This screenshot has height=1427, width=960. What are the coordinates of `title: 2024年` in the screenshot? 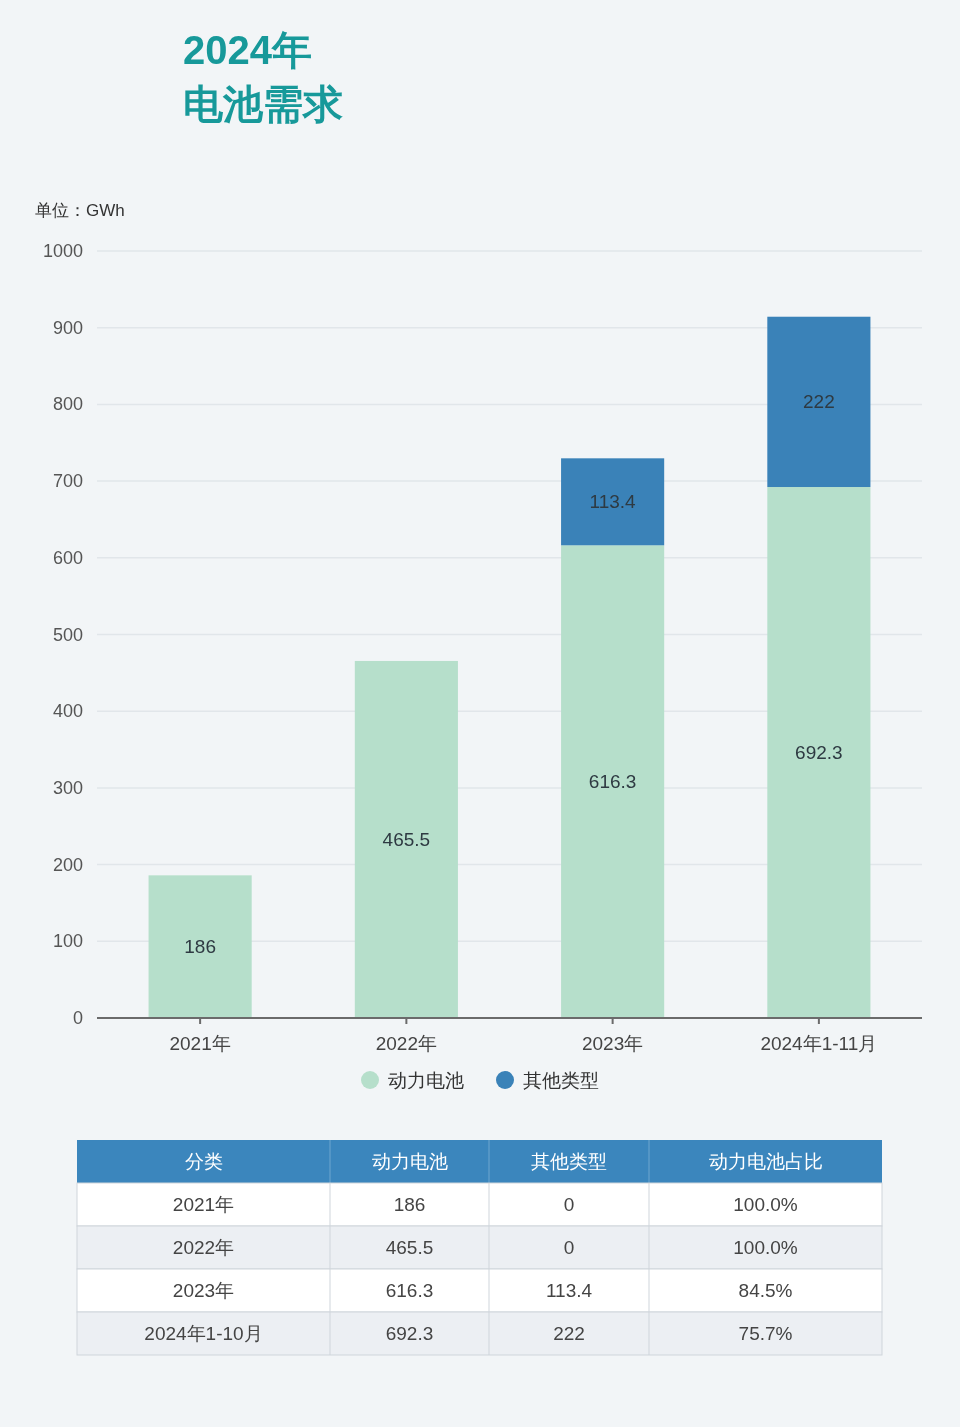 It's located at (247, 50).